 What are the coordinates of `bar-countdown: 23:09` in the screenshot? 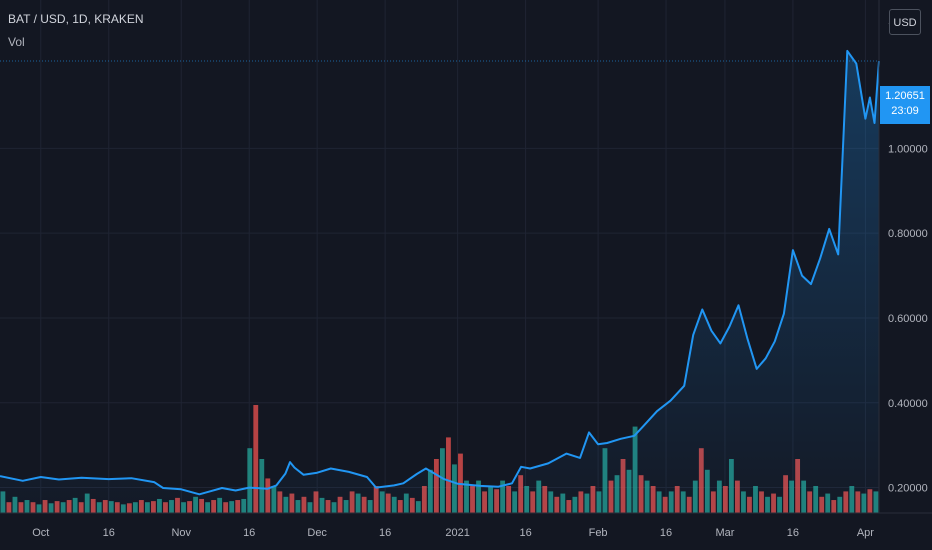 It's located at (905, 111).